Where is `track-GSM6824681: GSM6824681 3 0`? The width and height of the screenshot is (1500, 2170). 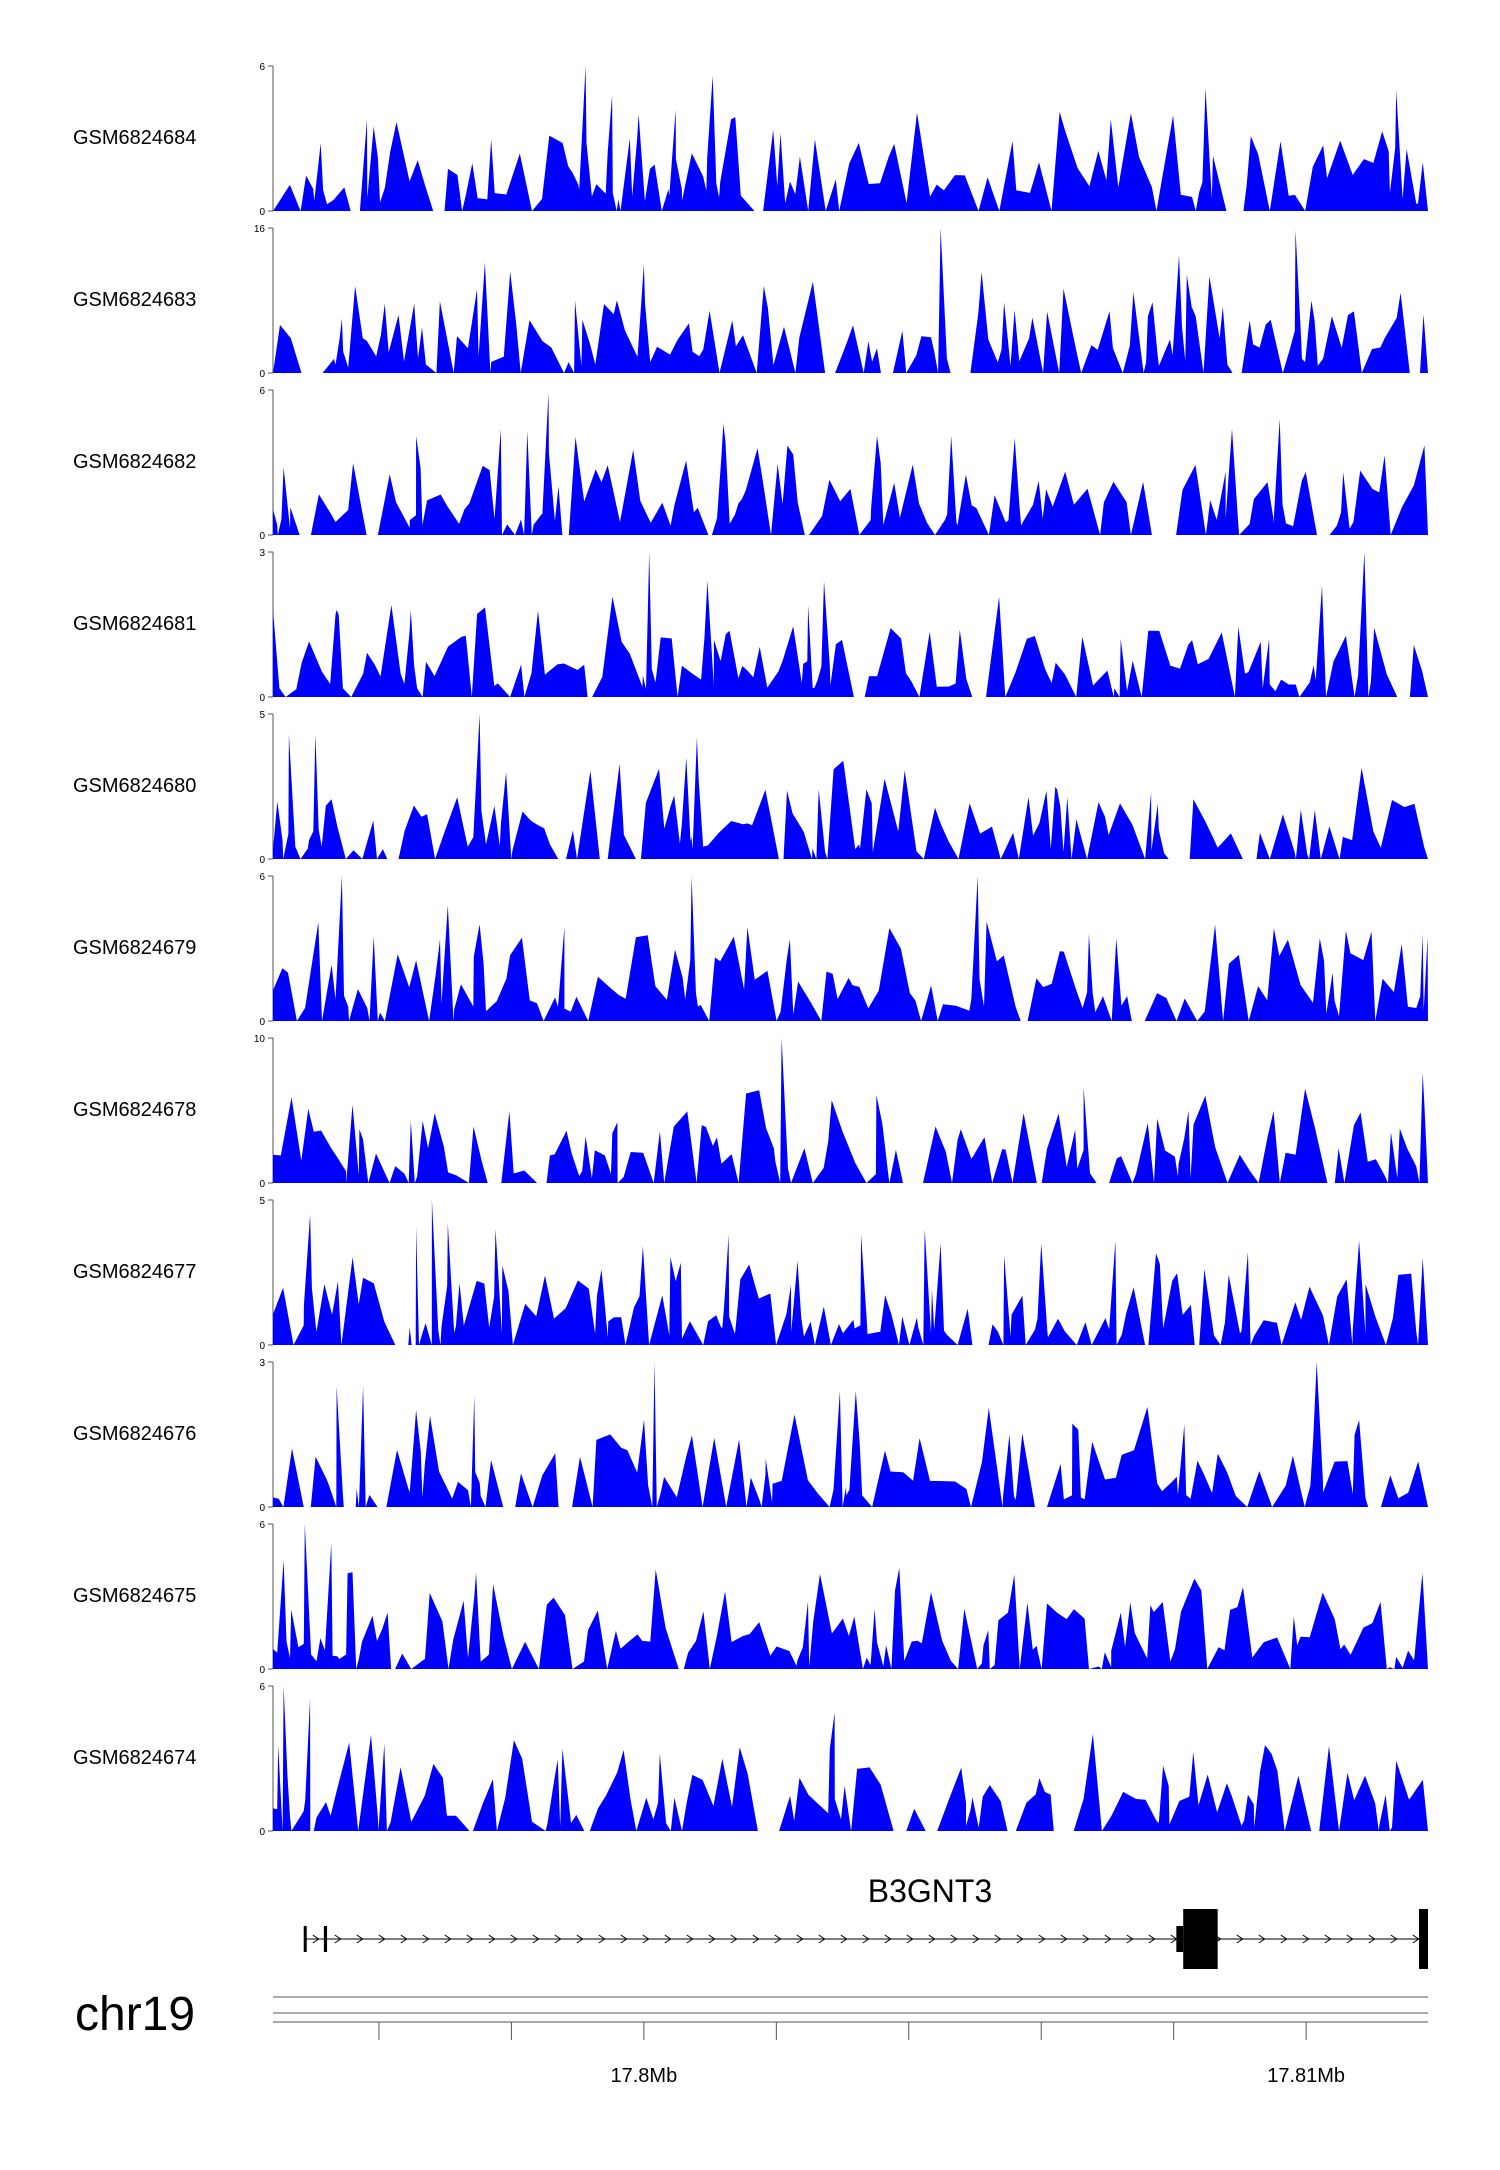
track-GSM6824681: GSM6824681 3 0 is located at coordinates (750, 626).